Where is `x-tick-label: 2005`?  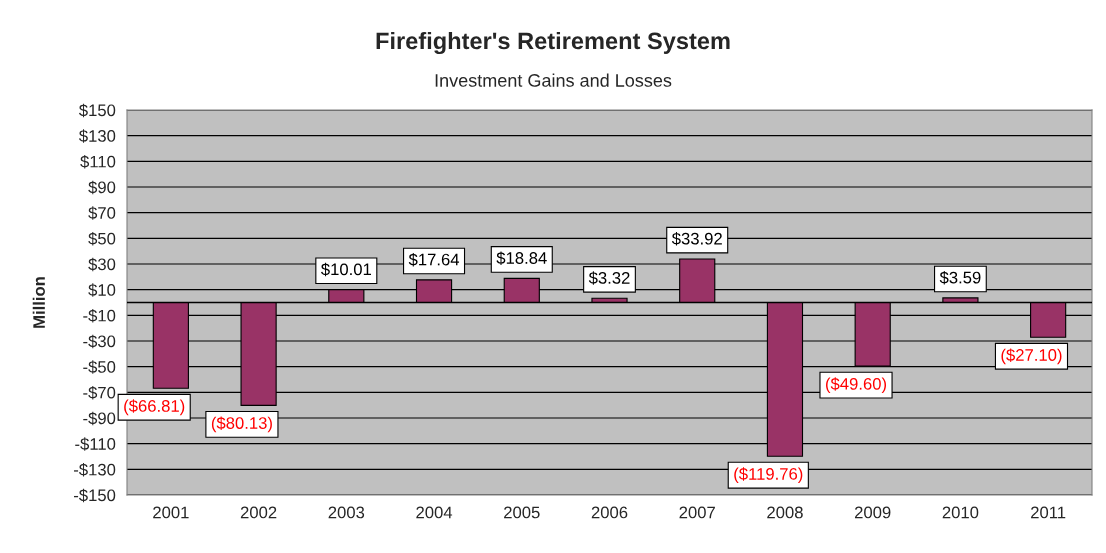 x-tick-label: 2005 is located at coordinates (522, 512).